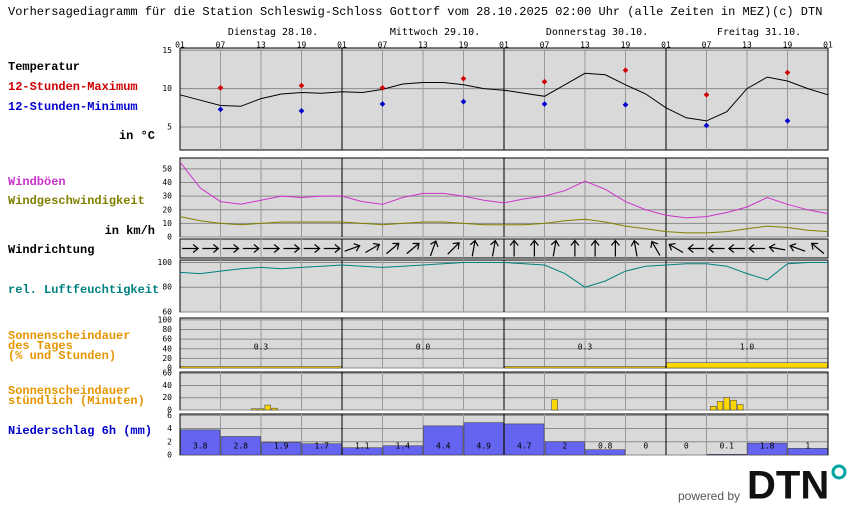  I want to click on day-label: Dienstag 28.10., so click(273, 32).